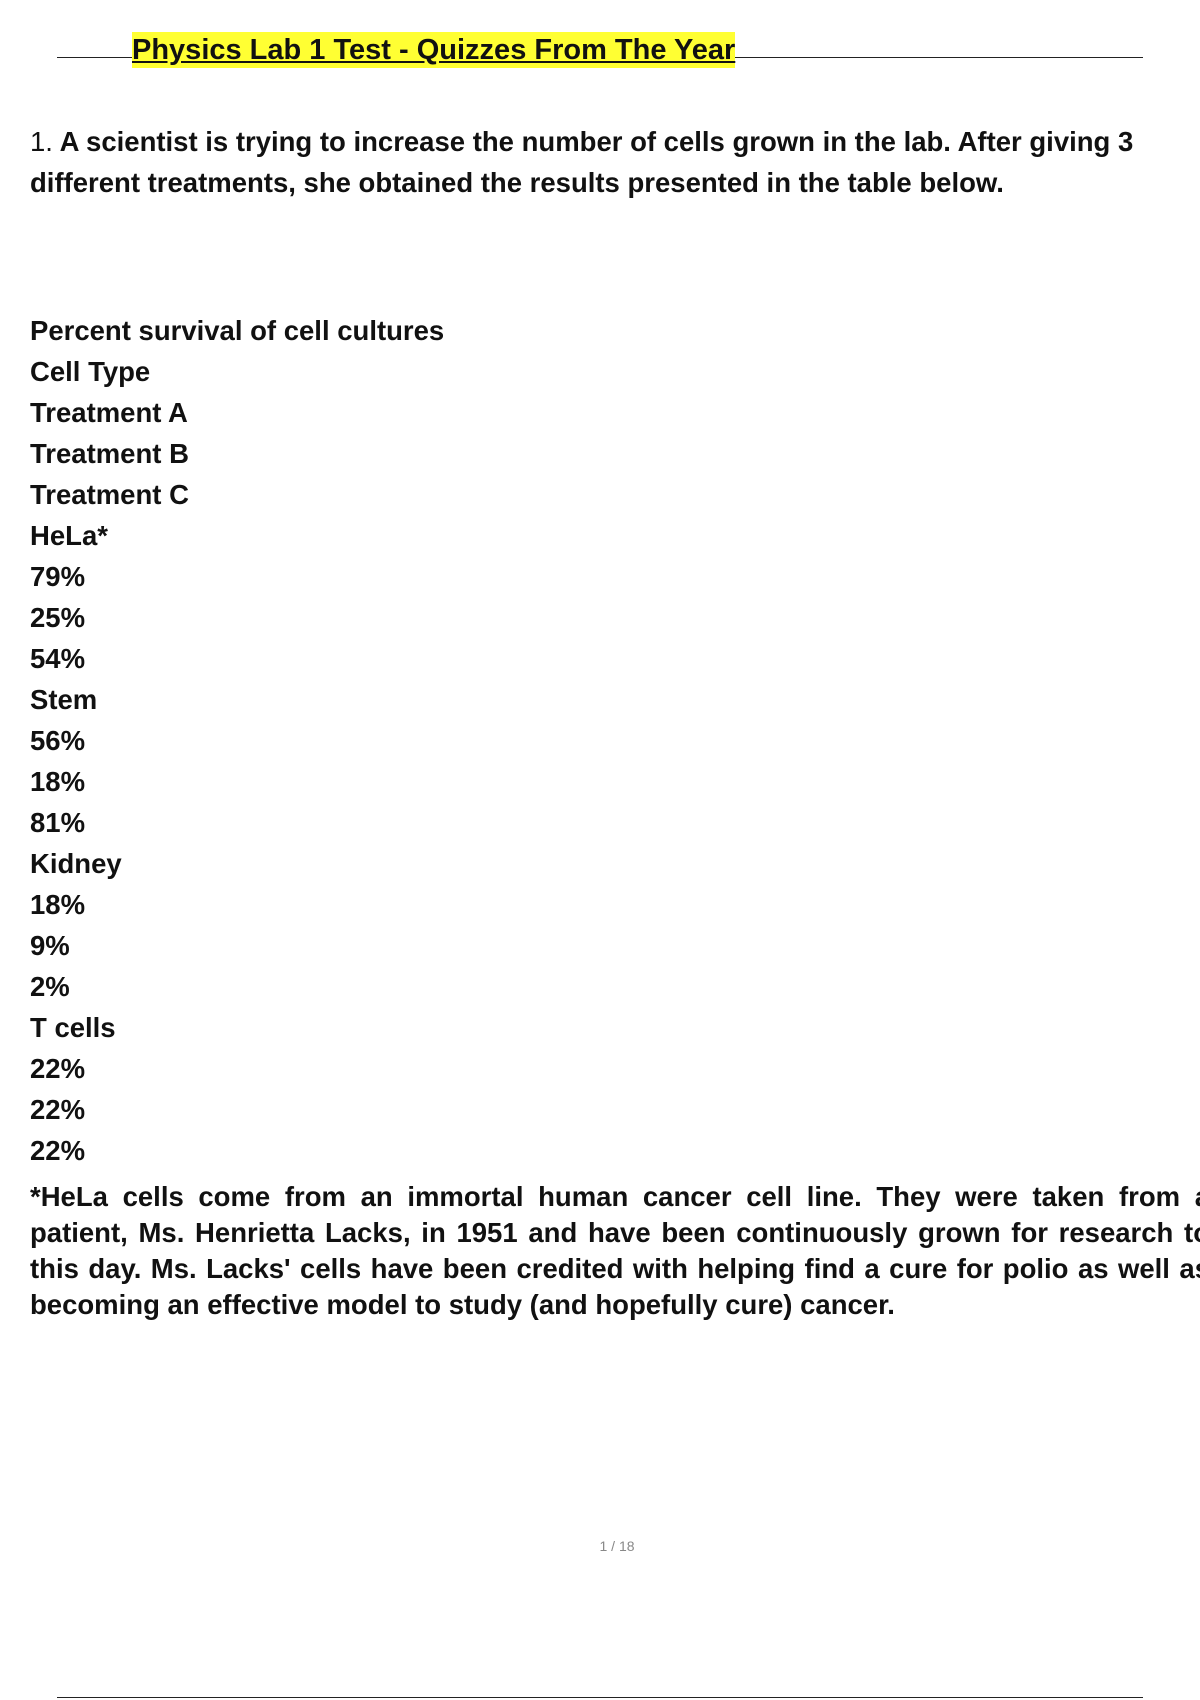 The width and height of the screenshot is (1200, 1700). I want to click on table-caption: Percent survival of cell cultures, so click(237, 330).